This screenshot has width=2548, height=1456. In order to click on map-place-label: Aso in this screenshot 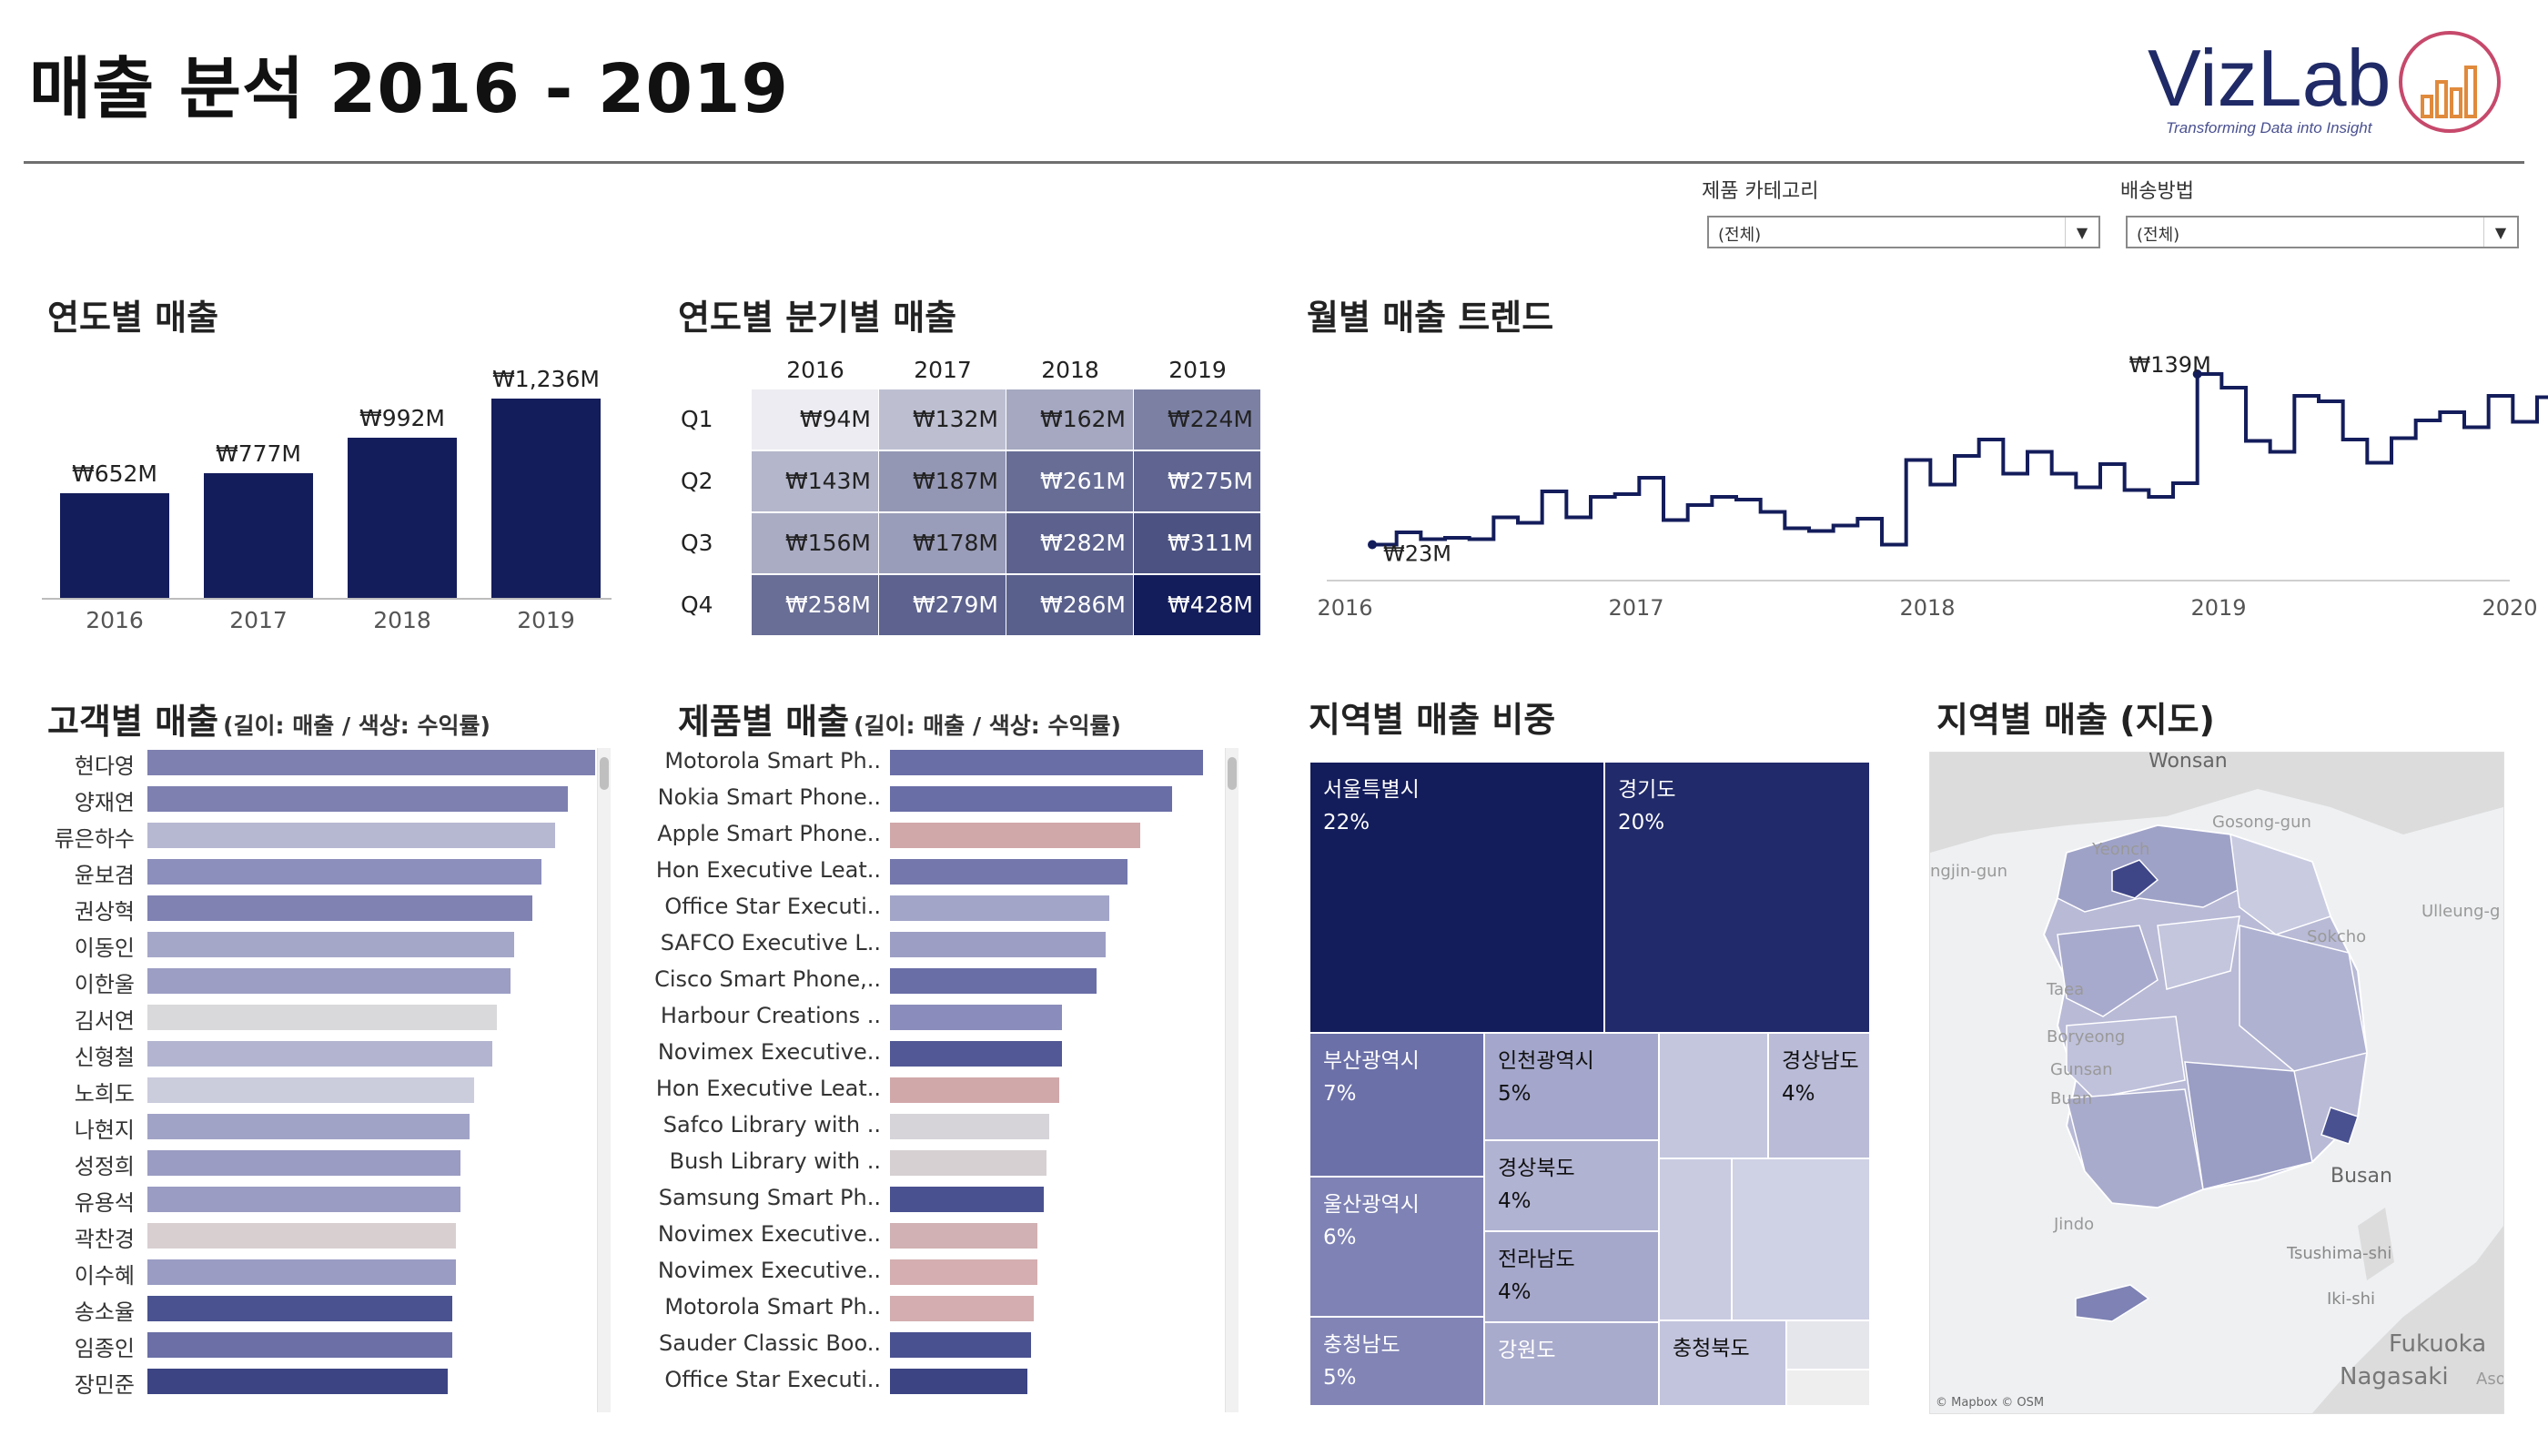, I will do `click(2489, 1379)`.